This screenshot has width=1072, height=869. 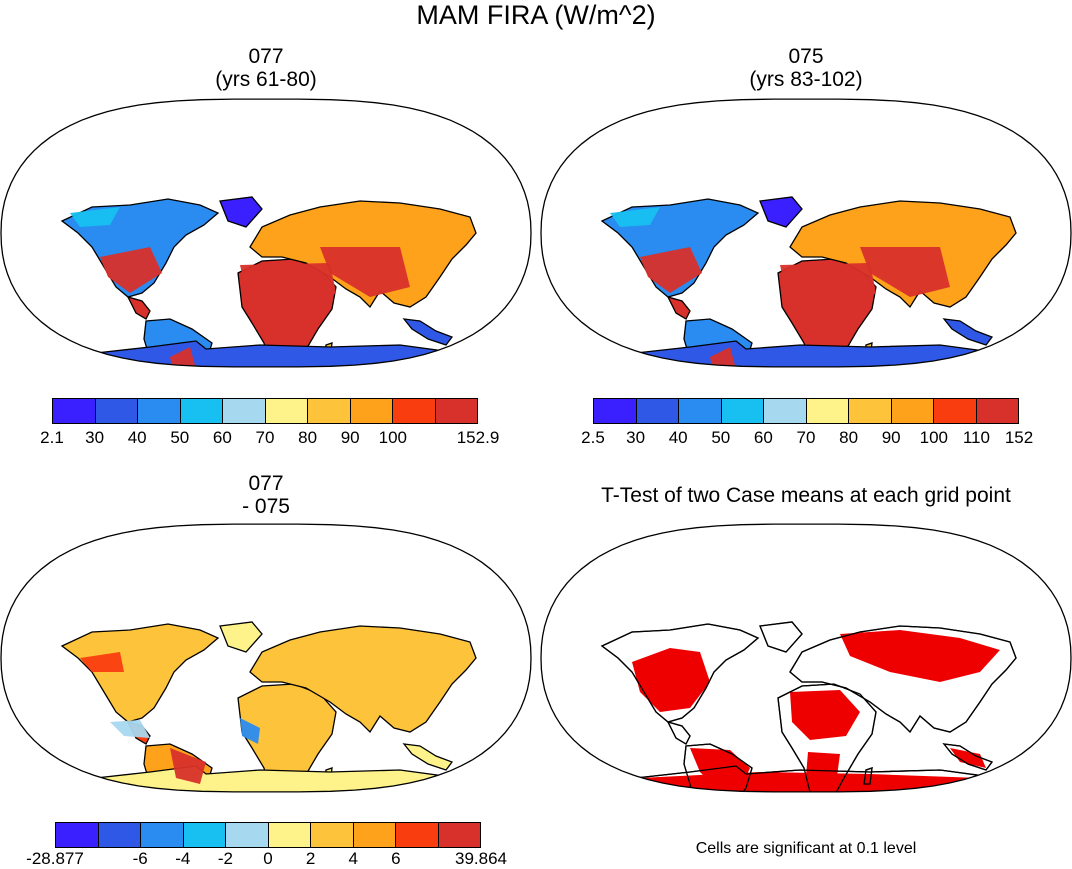 I want to click on colorbar-tick-label: 152, so click(x=1019, y=437).